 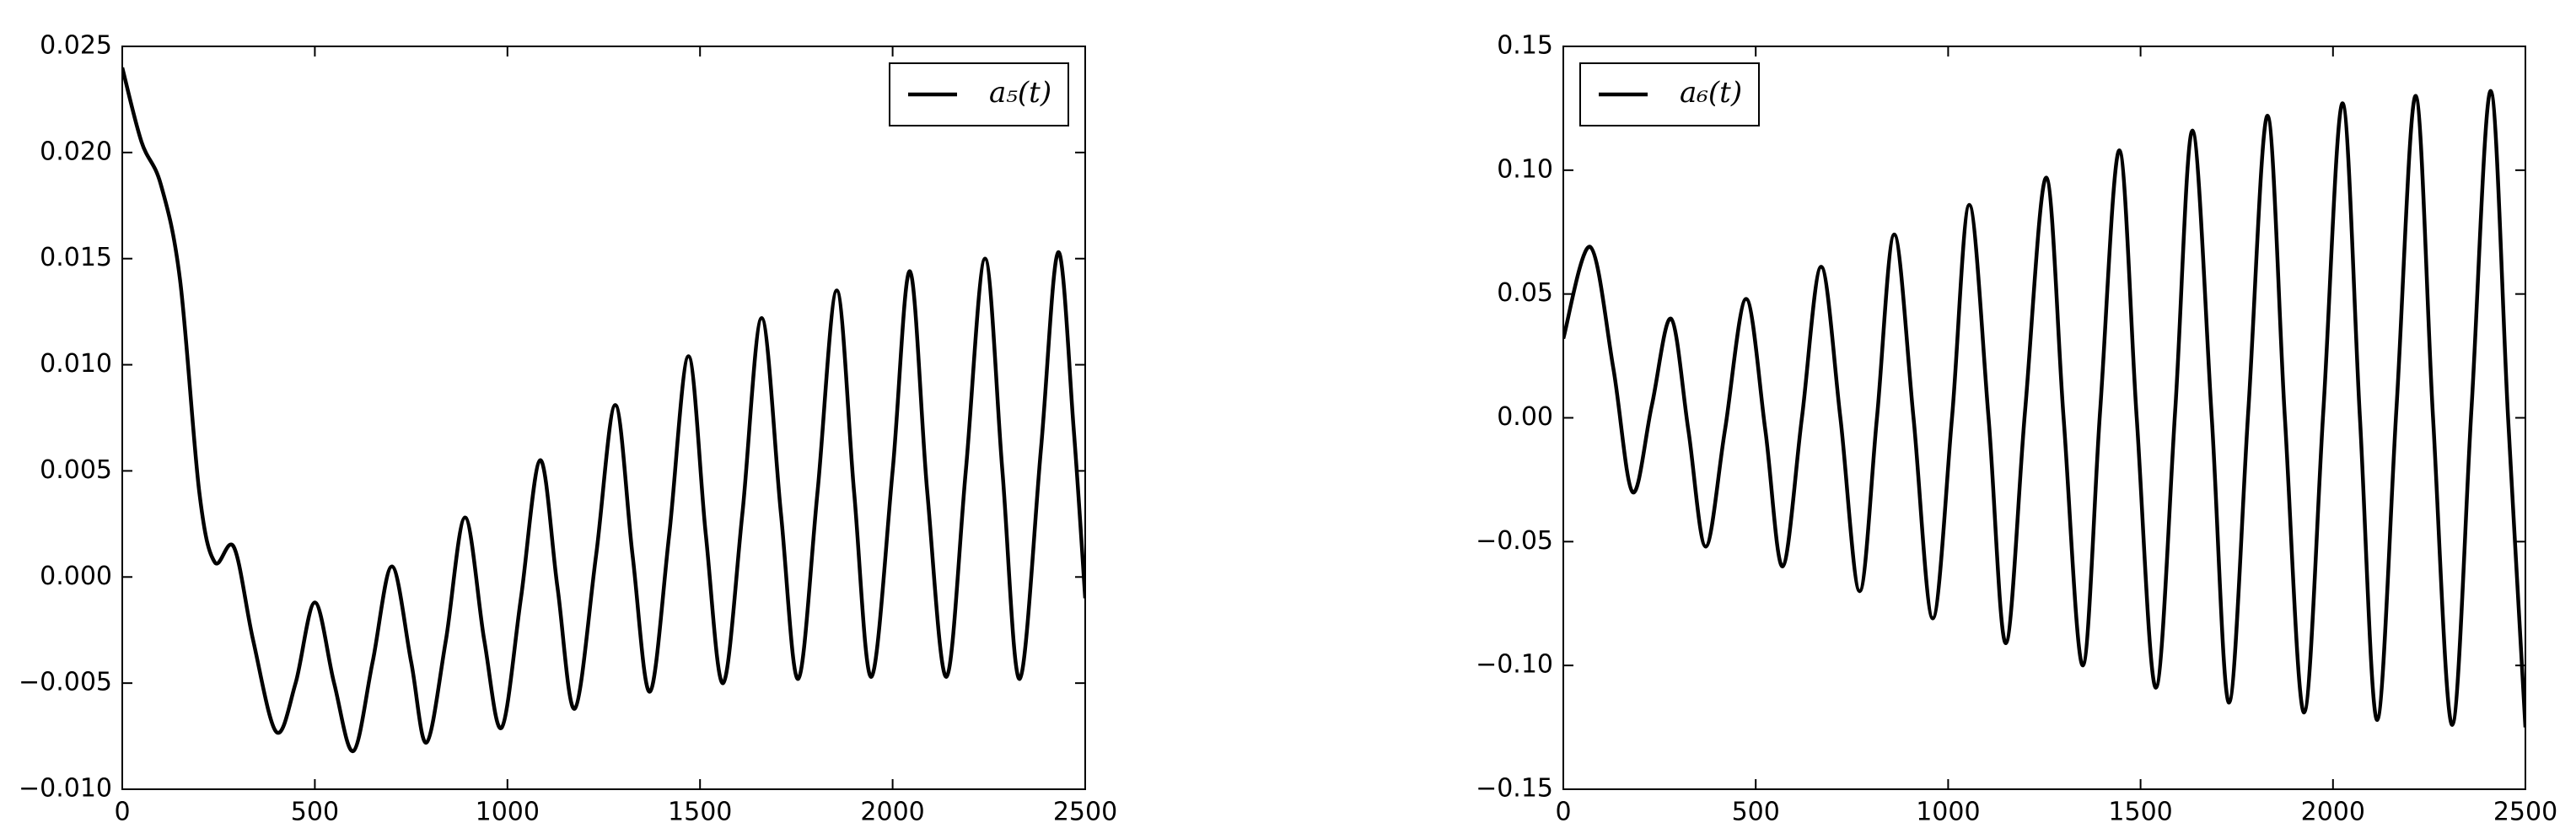 What do you see at coordinates (1514, 665) in the screenshot?
I see `y-tick-label: −0.10` at bounding box center [1514, 665].